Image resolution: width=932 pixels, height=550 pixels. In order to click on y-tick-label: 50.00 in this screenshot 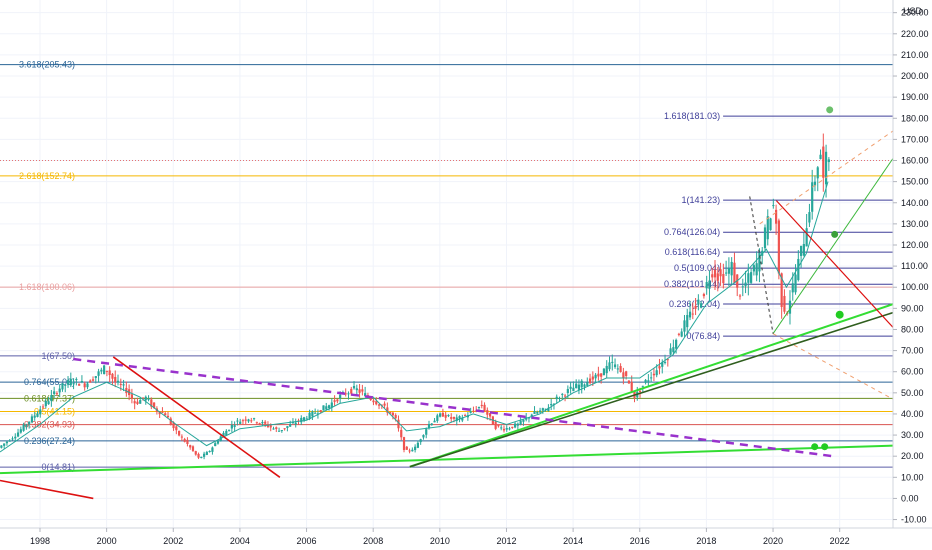, I will do `click(912, 393)`.